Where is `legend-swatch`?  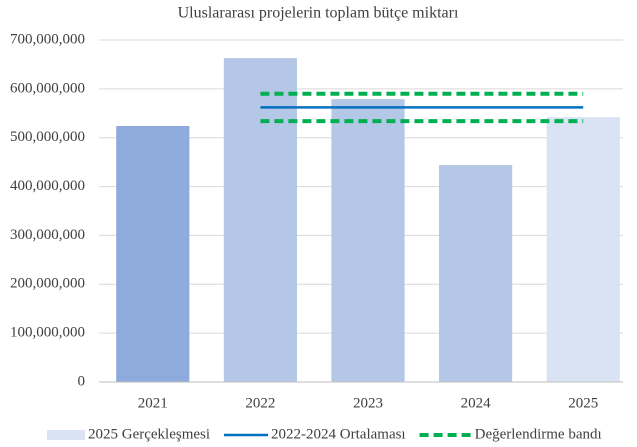 legend-swatch is located at coordinates (66, 435).